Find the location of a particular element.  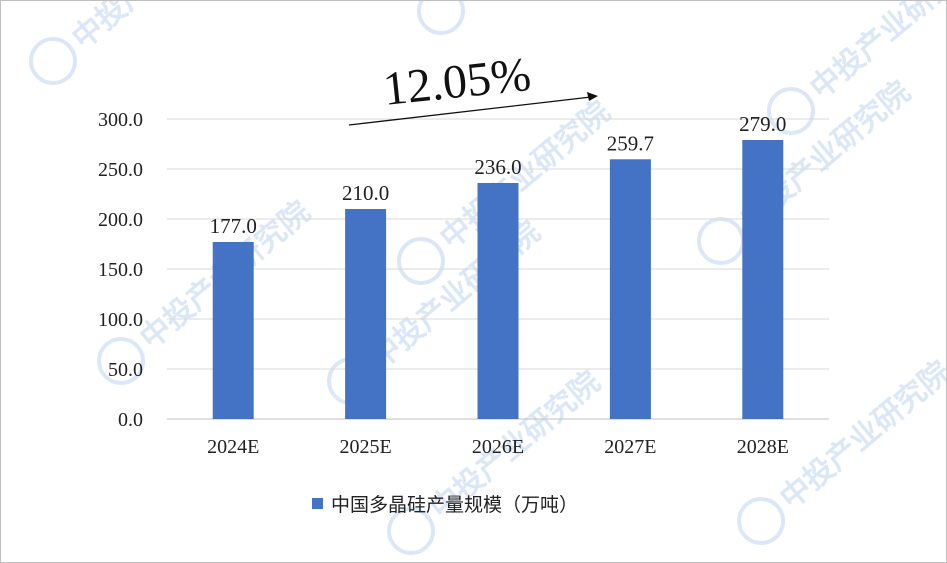

y-axis: 0.0 50.0 100.0 150.0 200.0 250.0 300.0 is located at coordinates (120, 270).